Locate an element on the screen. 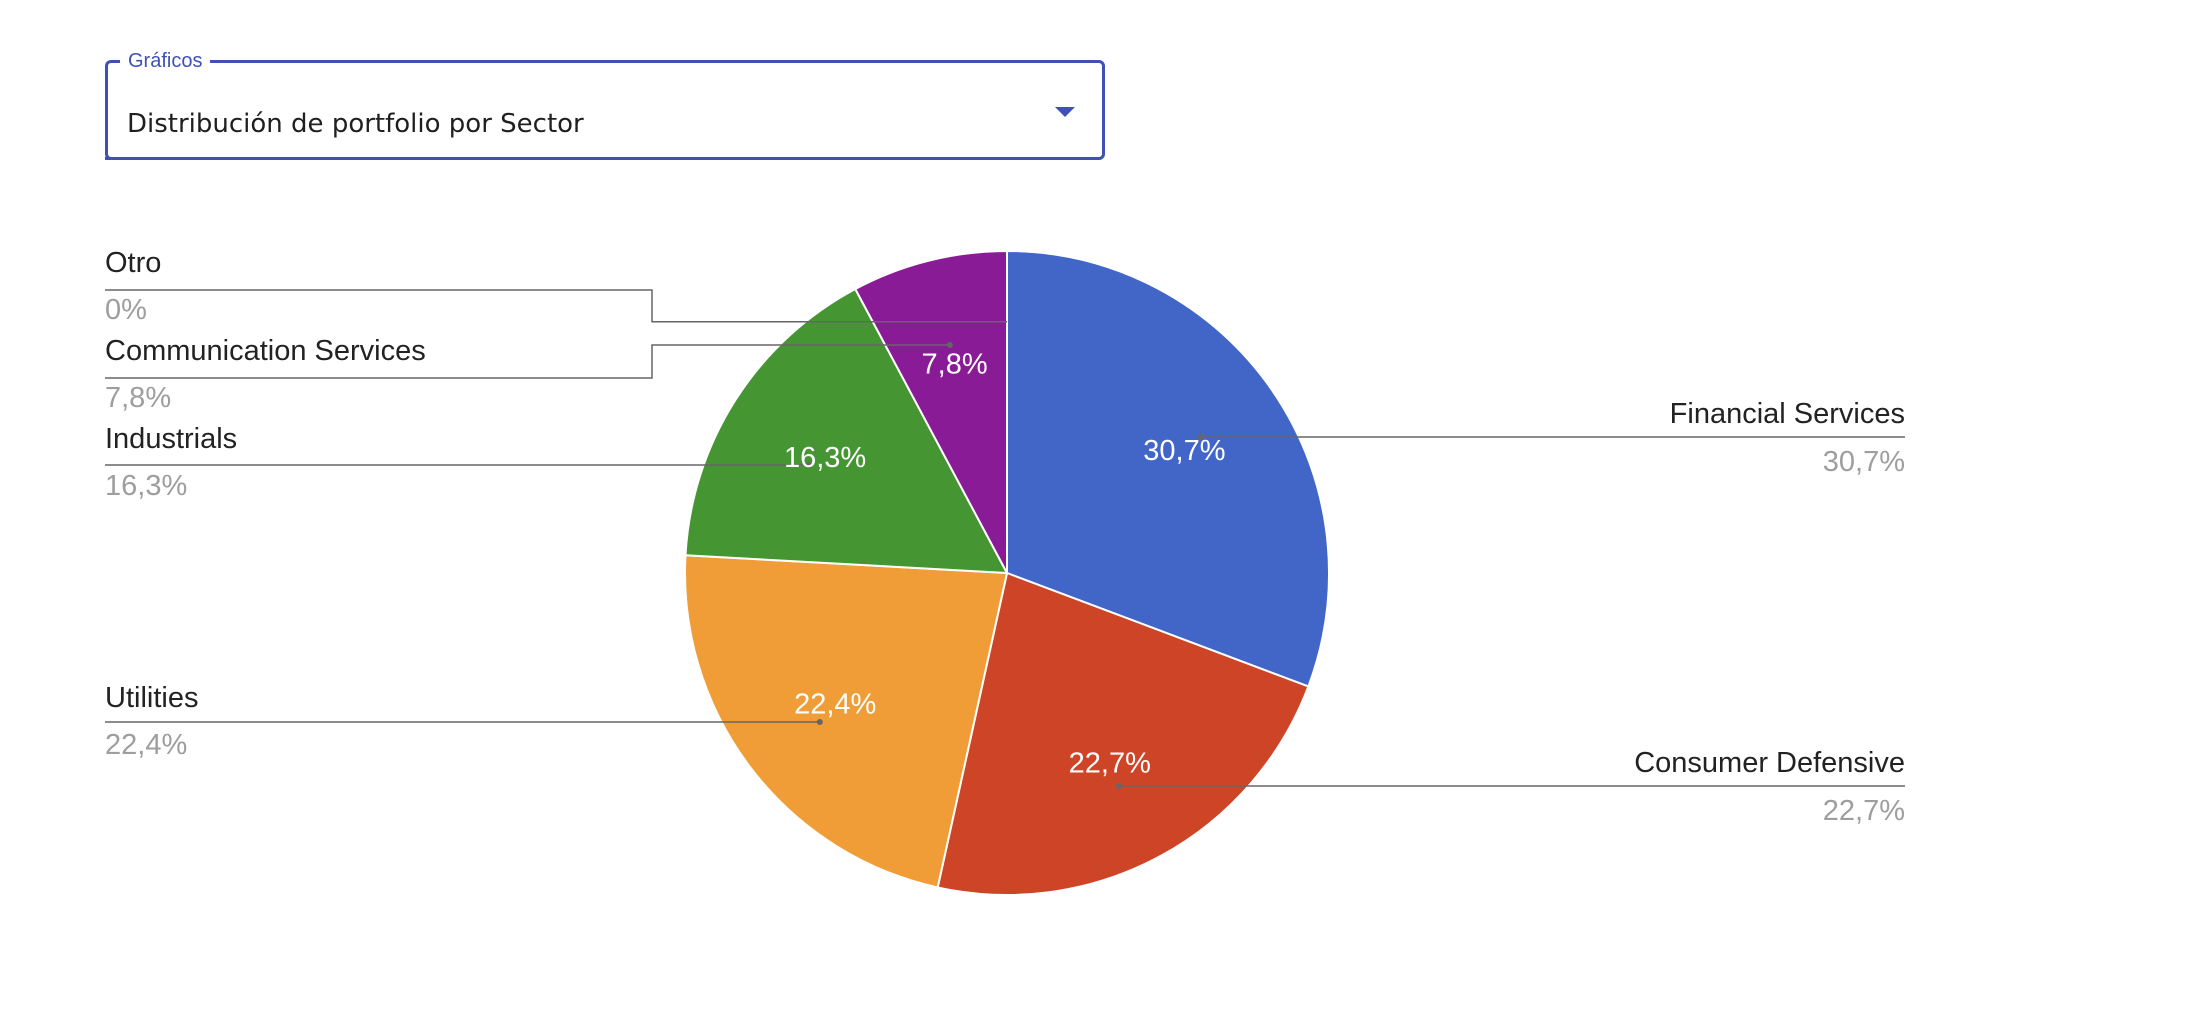 The image size is (2194, 1016). legend-label-consumer-defensive: Consumer Defensive is located at coordinates (1769, 763).